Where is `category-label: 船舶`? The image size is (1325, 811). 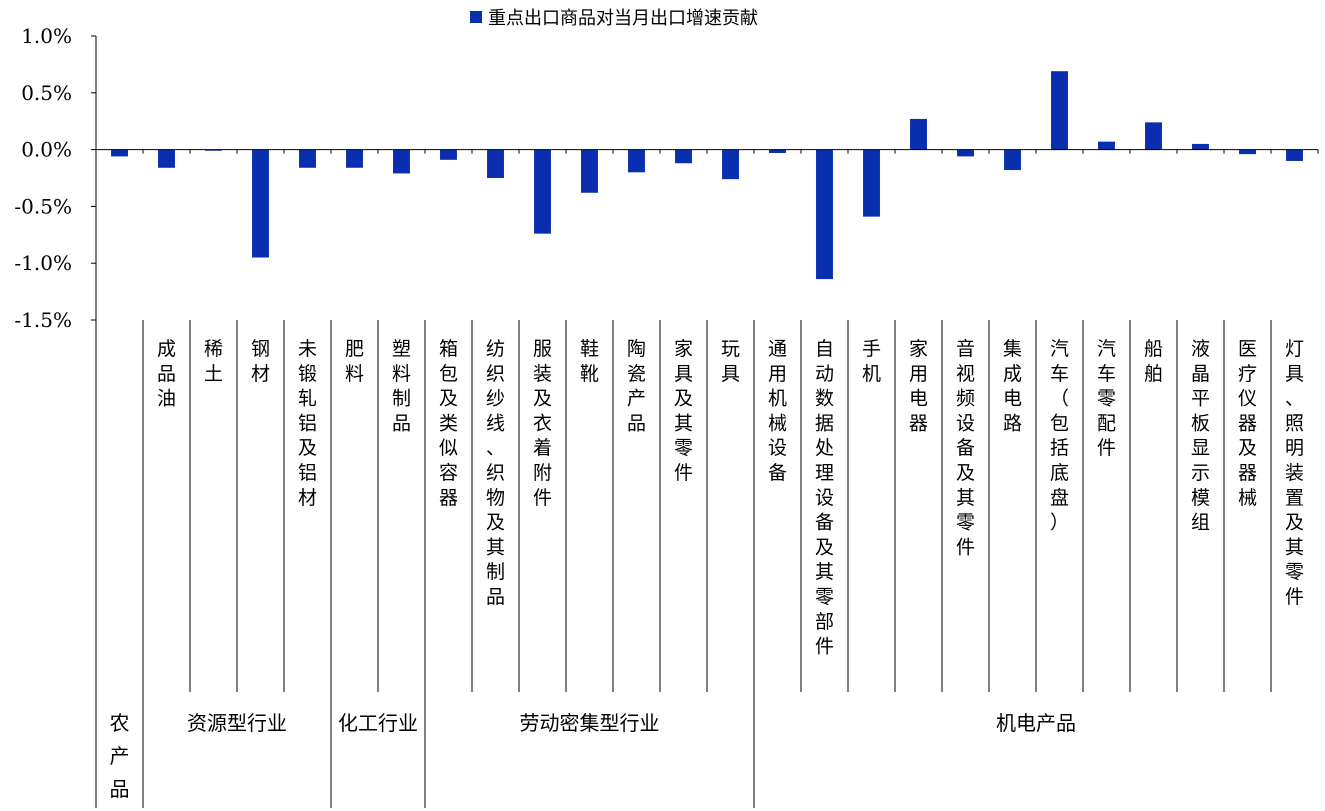 category-label: 船舶 is located at coordinates (1153, 361).